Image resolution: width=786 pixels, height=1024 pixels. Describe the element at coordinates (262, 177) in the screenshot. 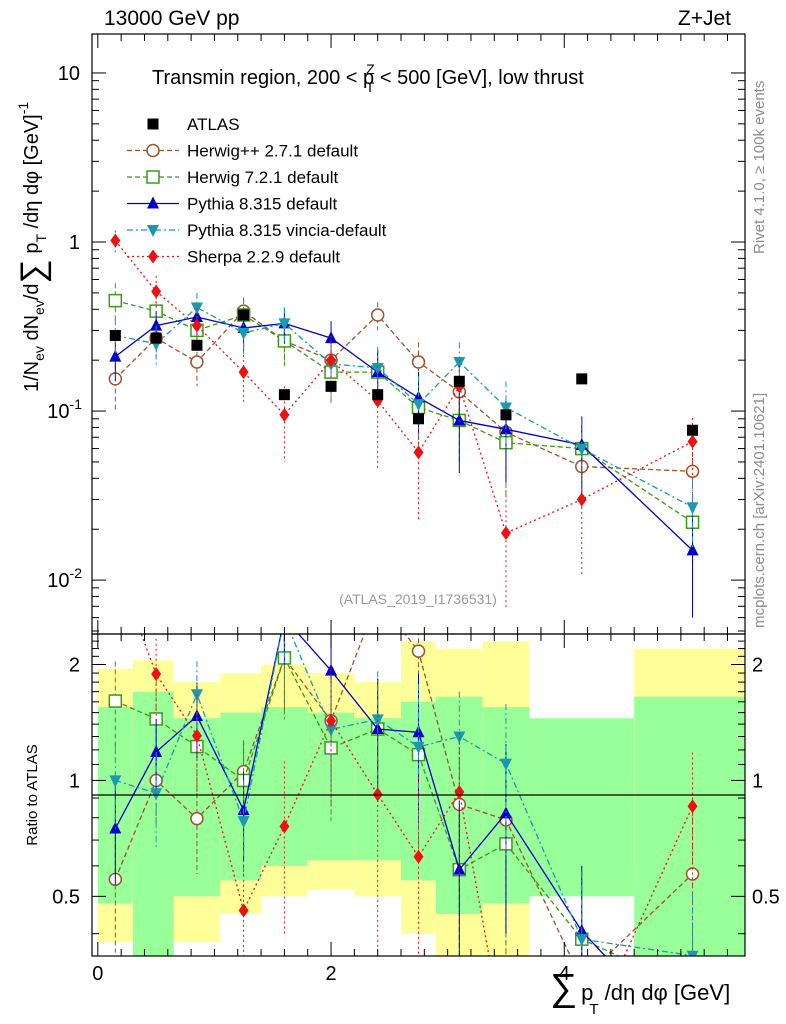

I see `legend-label: Herwig 7.2.1 default` at that location.